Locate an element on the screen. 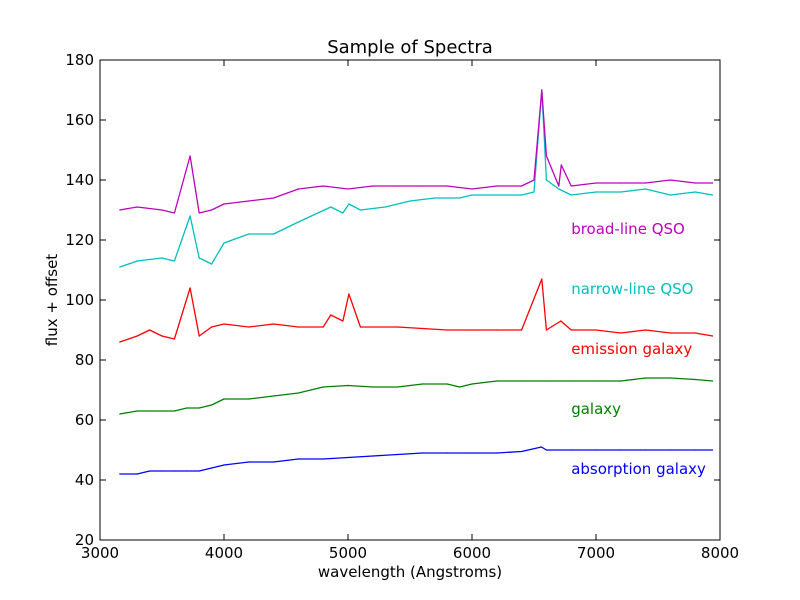  y-tick-label: 180 is located at coordinates (79, 60).